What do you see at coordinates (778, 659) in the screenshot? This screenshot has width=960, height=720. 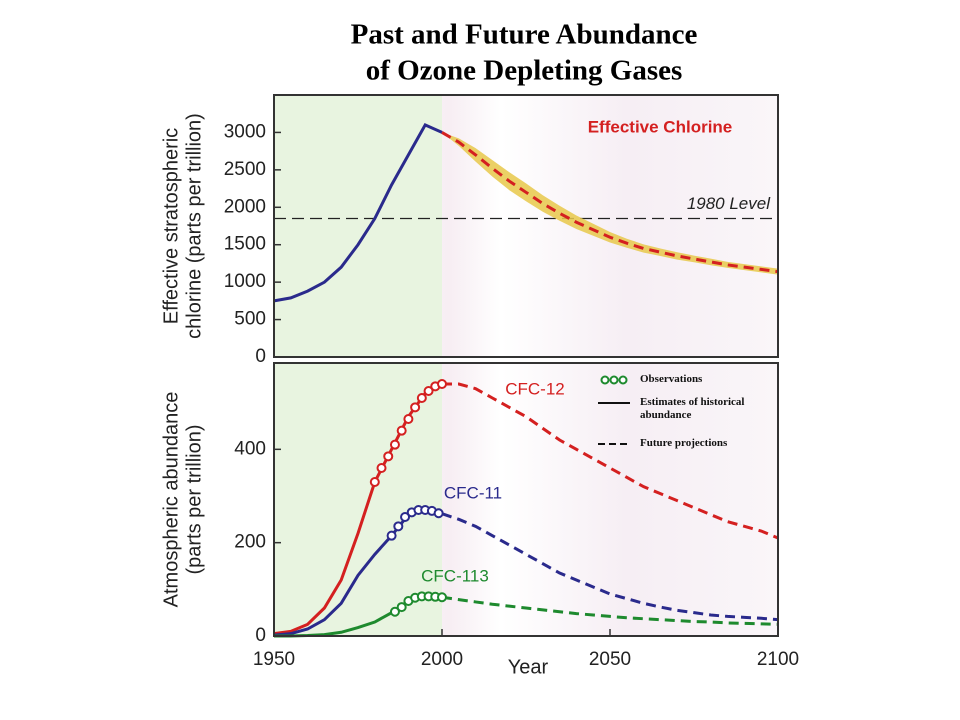 I see `x-tick-label: 2100` at bounding box center [778, 659].